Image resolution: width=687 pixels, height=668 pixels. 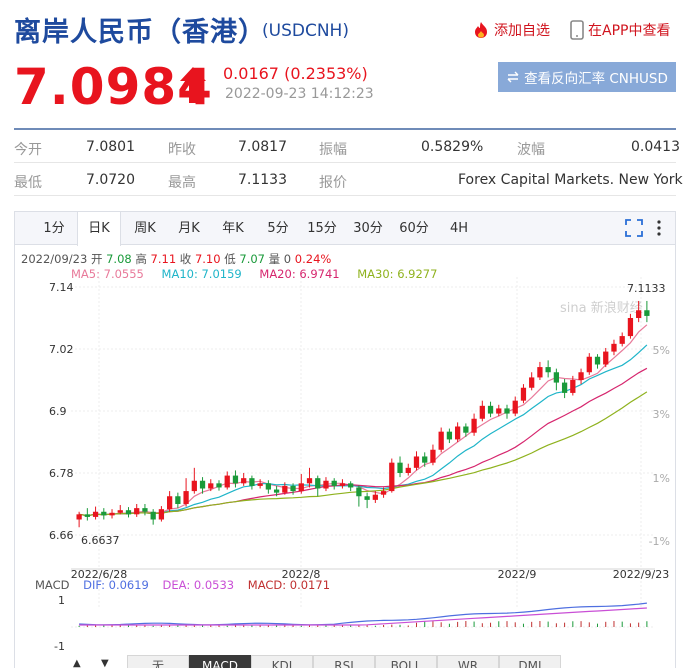 I want to click on macd-dif-line, so click(x=363, y=614).